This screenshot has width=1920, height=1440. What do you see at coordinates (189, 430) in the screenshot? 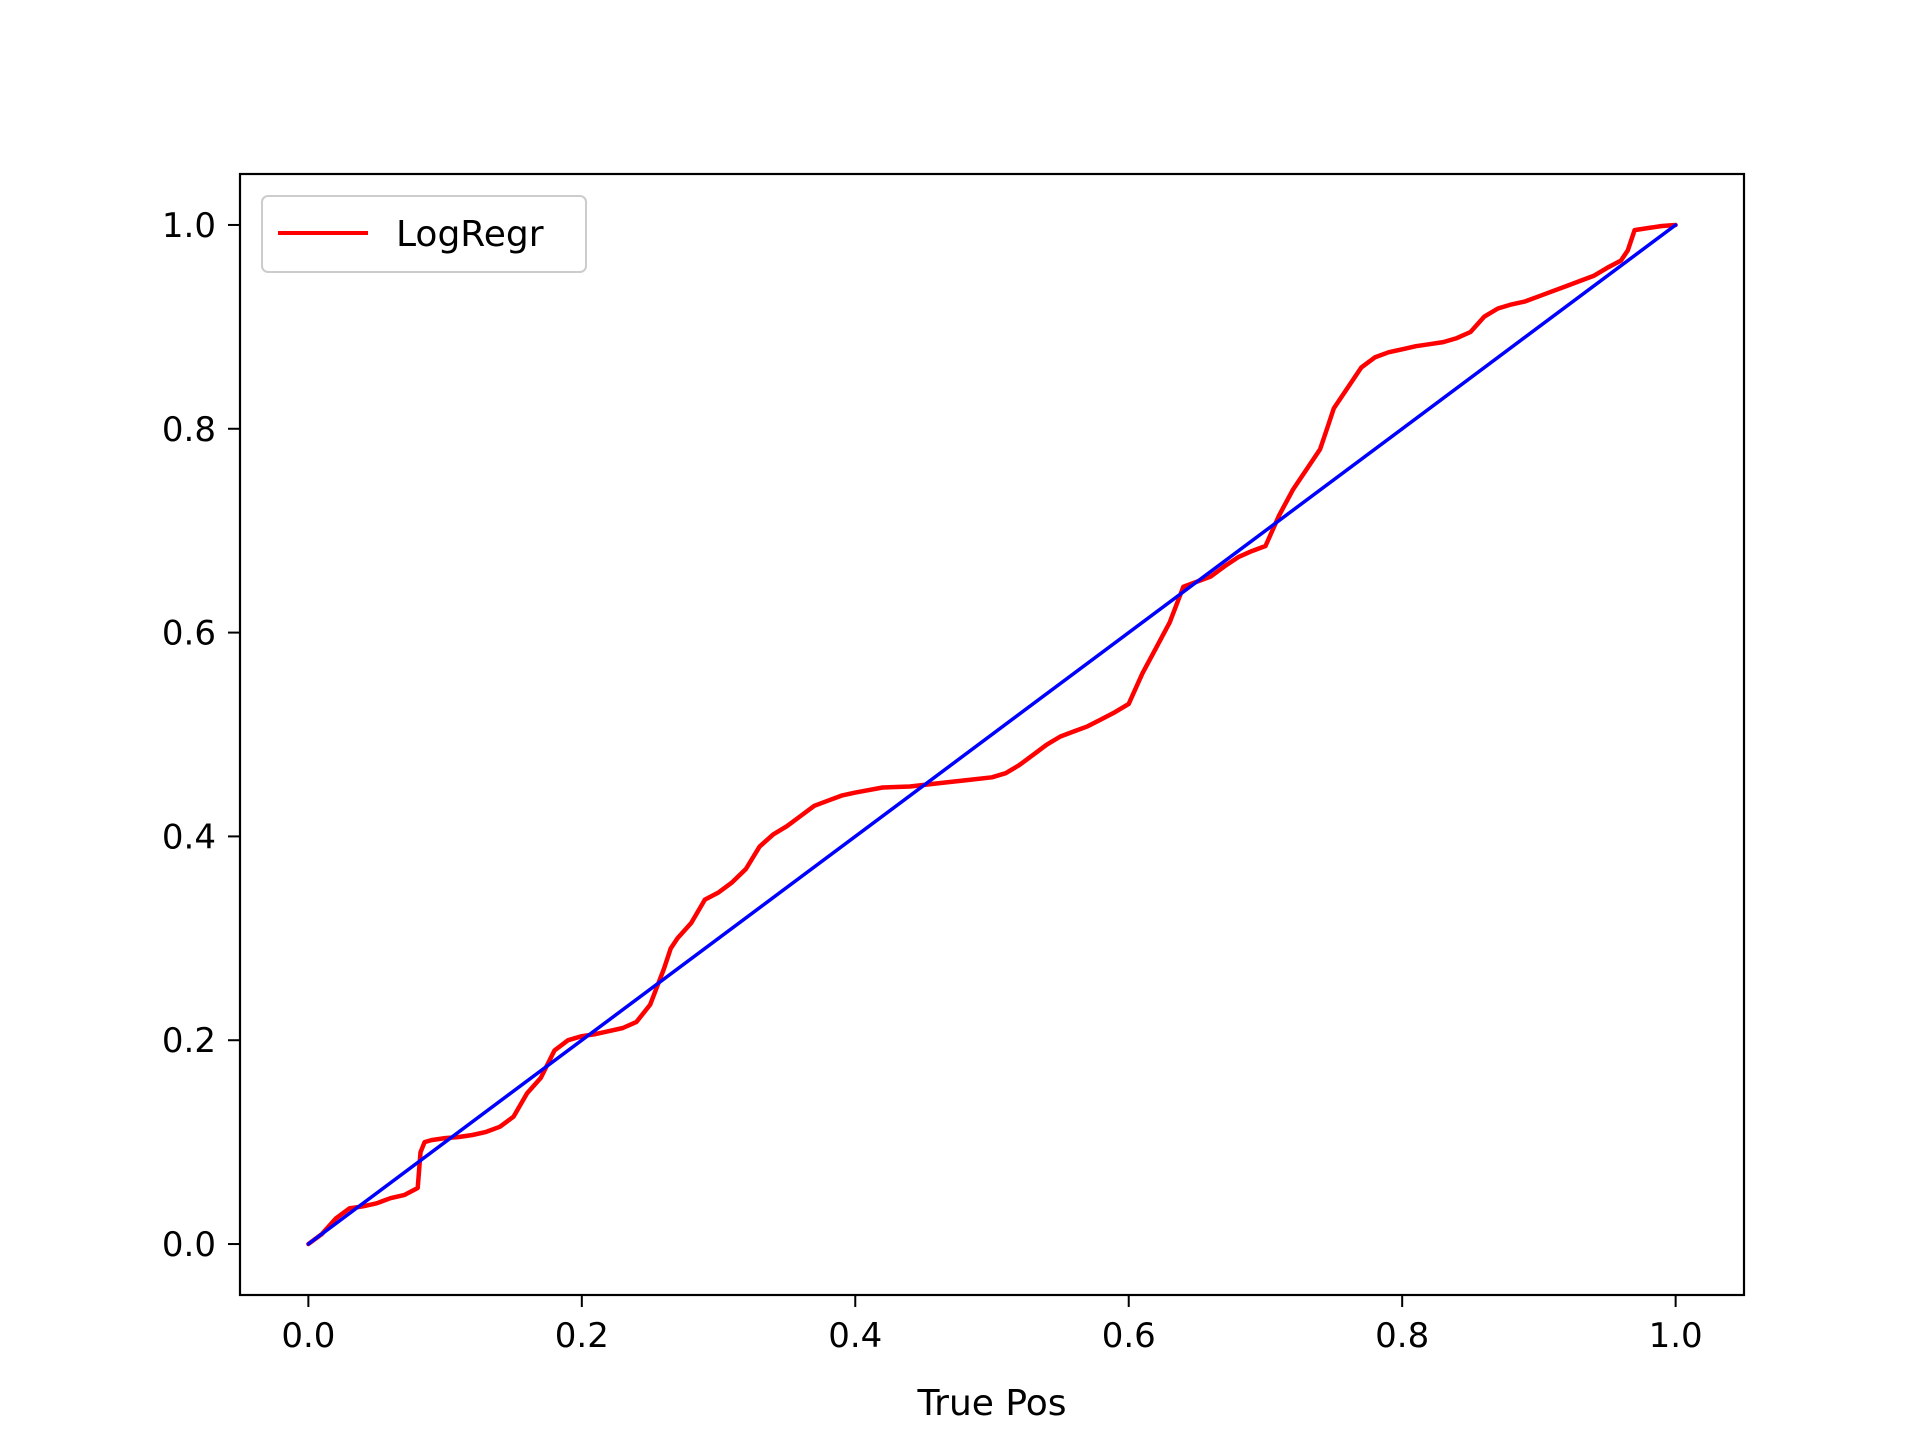
I see `y-tick-label: 0.8` at bounding box center [189, 430].